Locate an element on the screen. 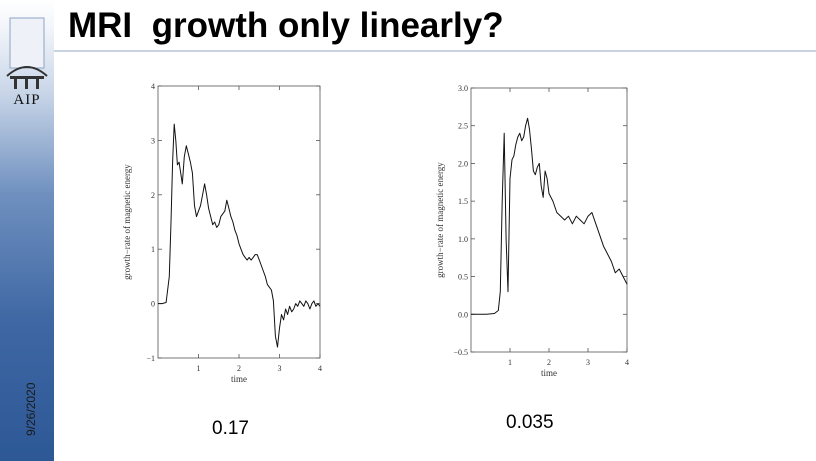  title-underline is located at coordinates (435, 51).